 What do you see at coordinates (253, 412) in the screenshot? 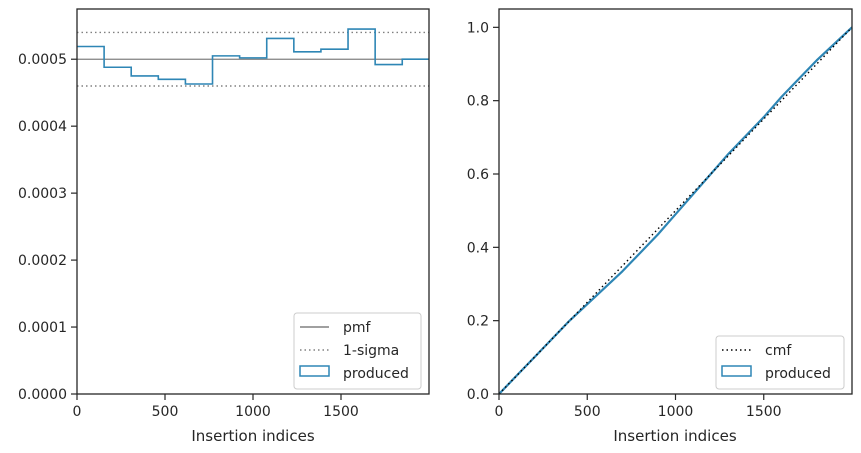
I see `histogram-xtick-label: 1000` at bounding box center [253, 412].